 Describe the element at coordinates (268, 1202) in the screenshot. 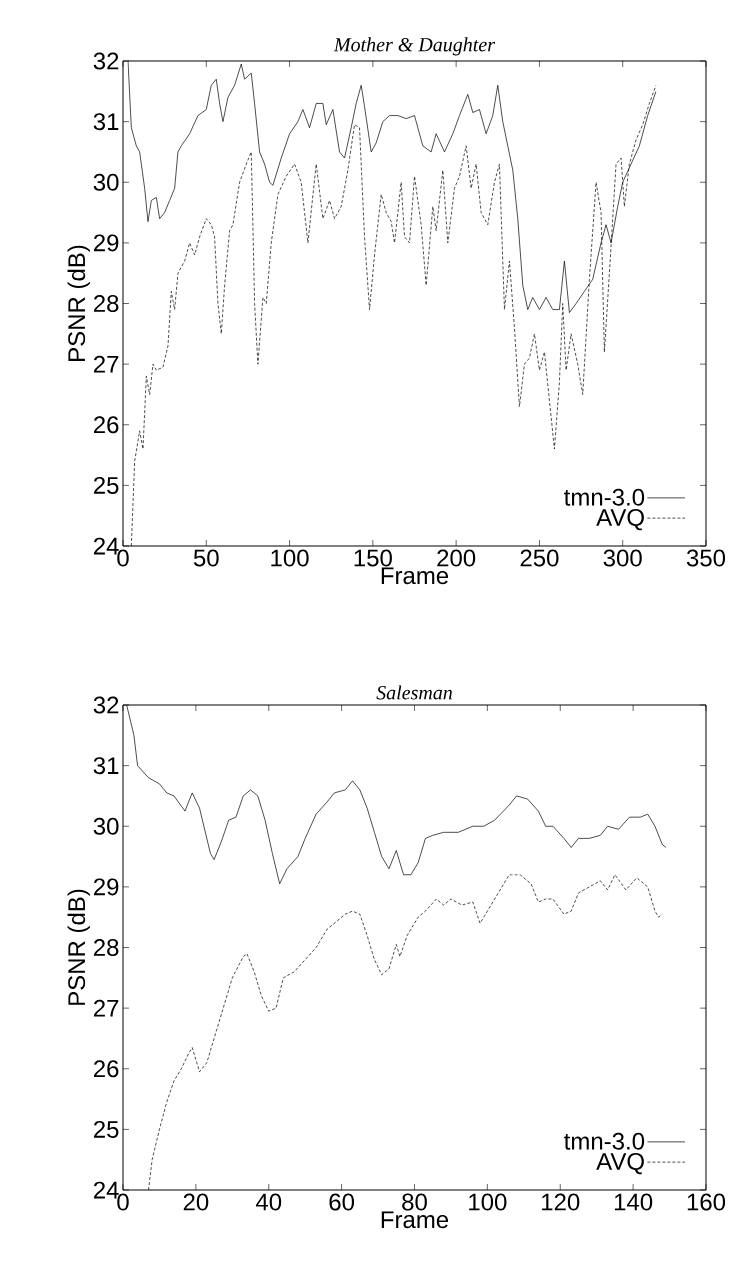

I see `x-tick-label: 40` at that location.